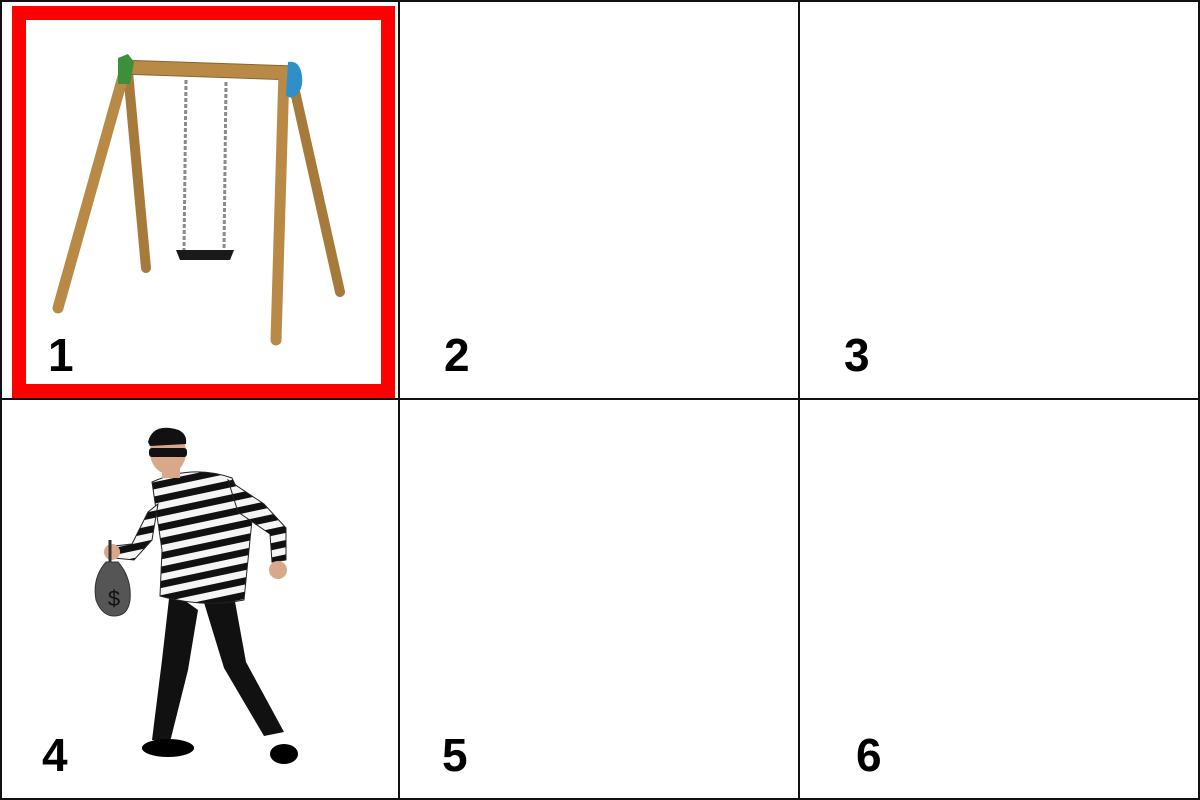 The image size is (1200, 800). Describe the element at coordinates (455, 755) in the screenshot. I see `cell-number-5: 5` at that location.